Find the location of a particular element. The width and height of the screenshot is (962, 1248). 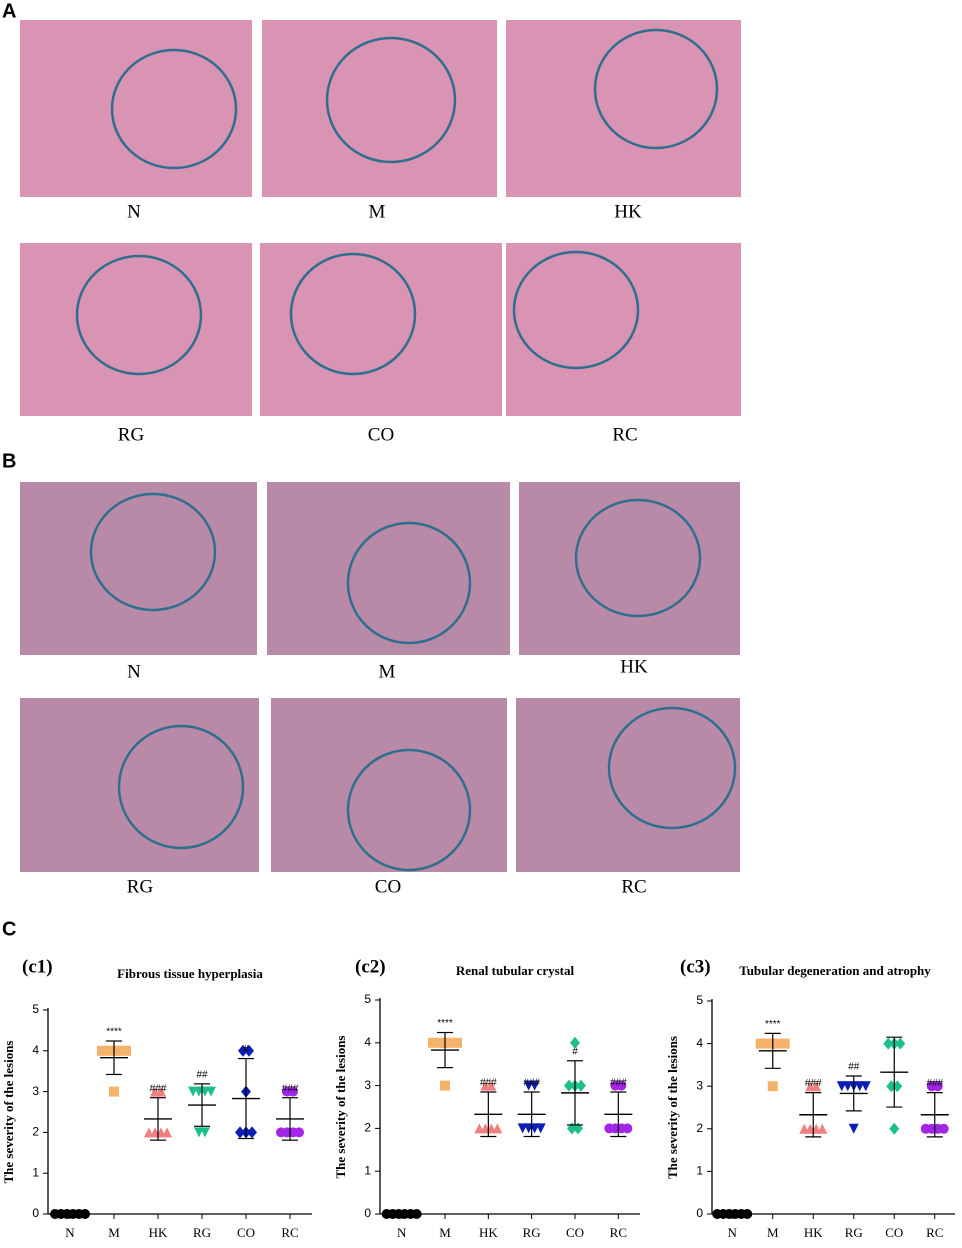

chart-title: Renal tubular crystal is located at coordinates (515, 970).